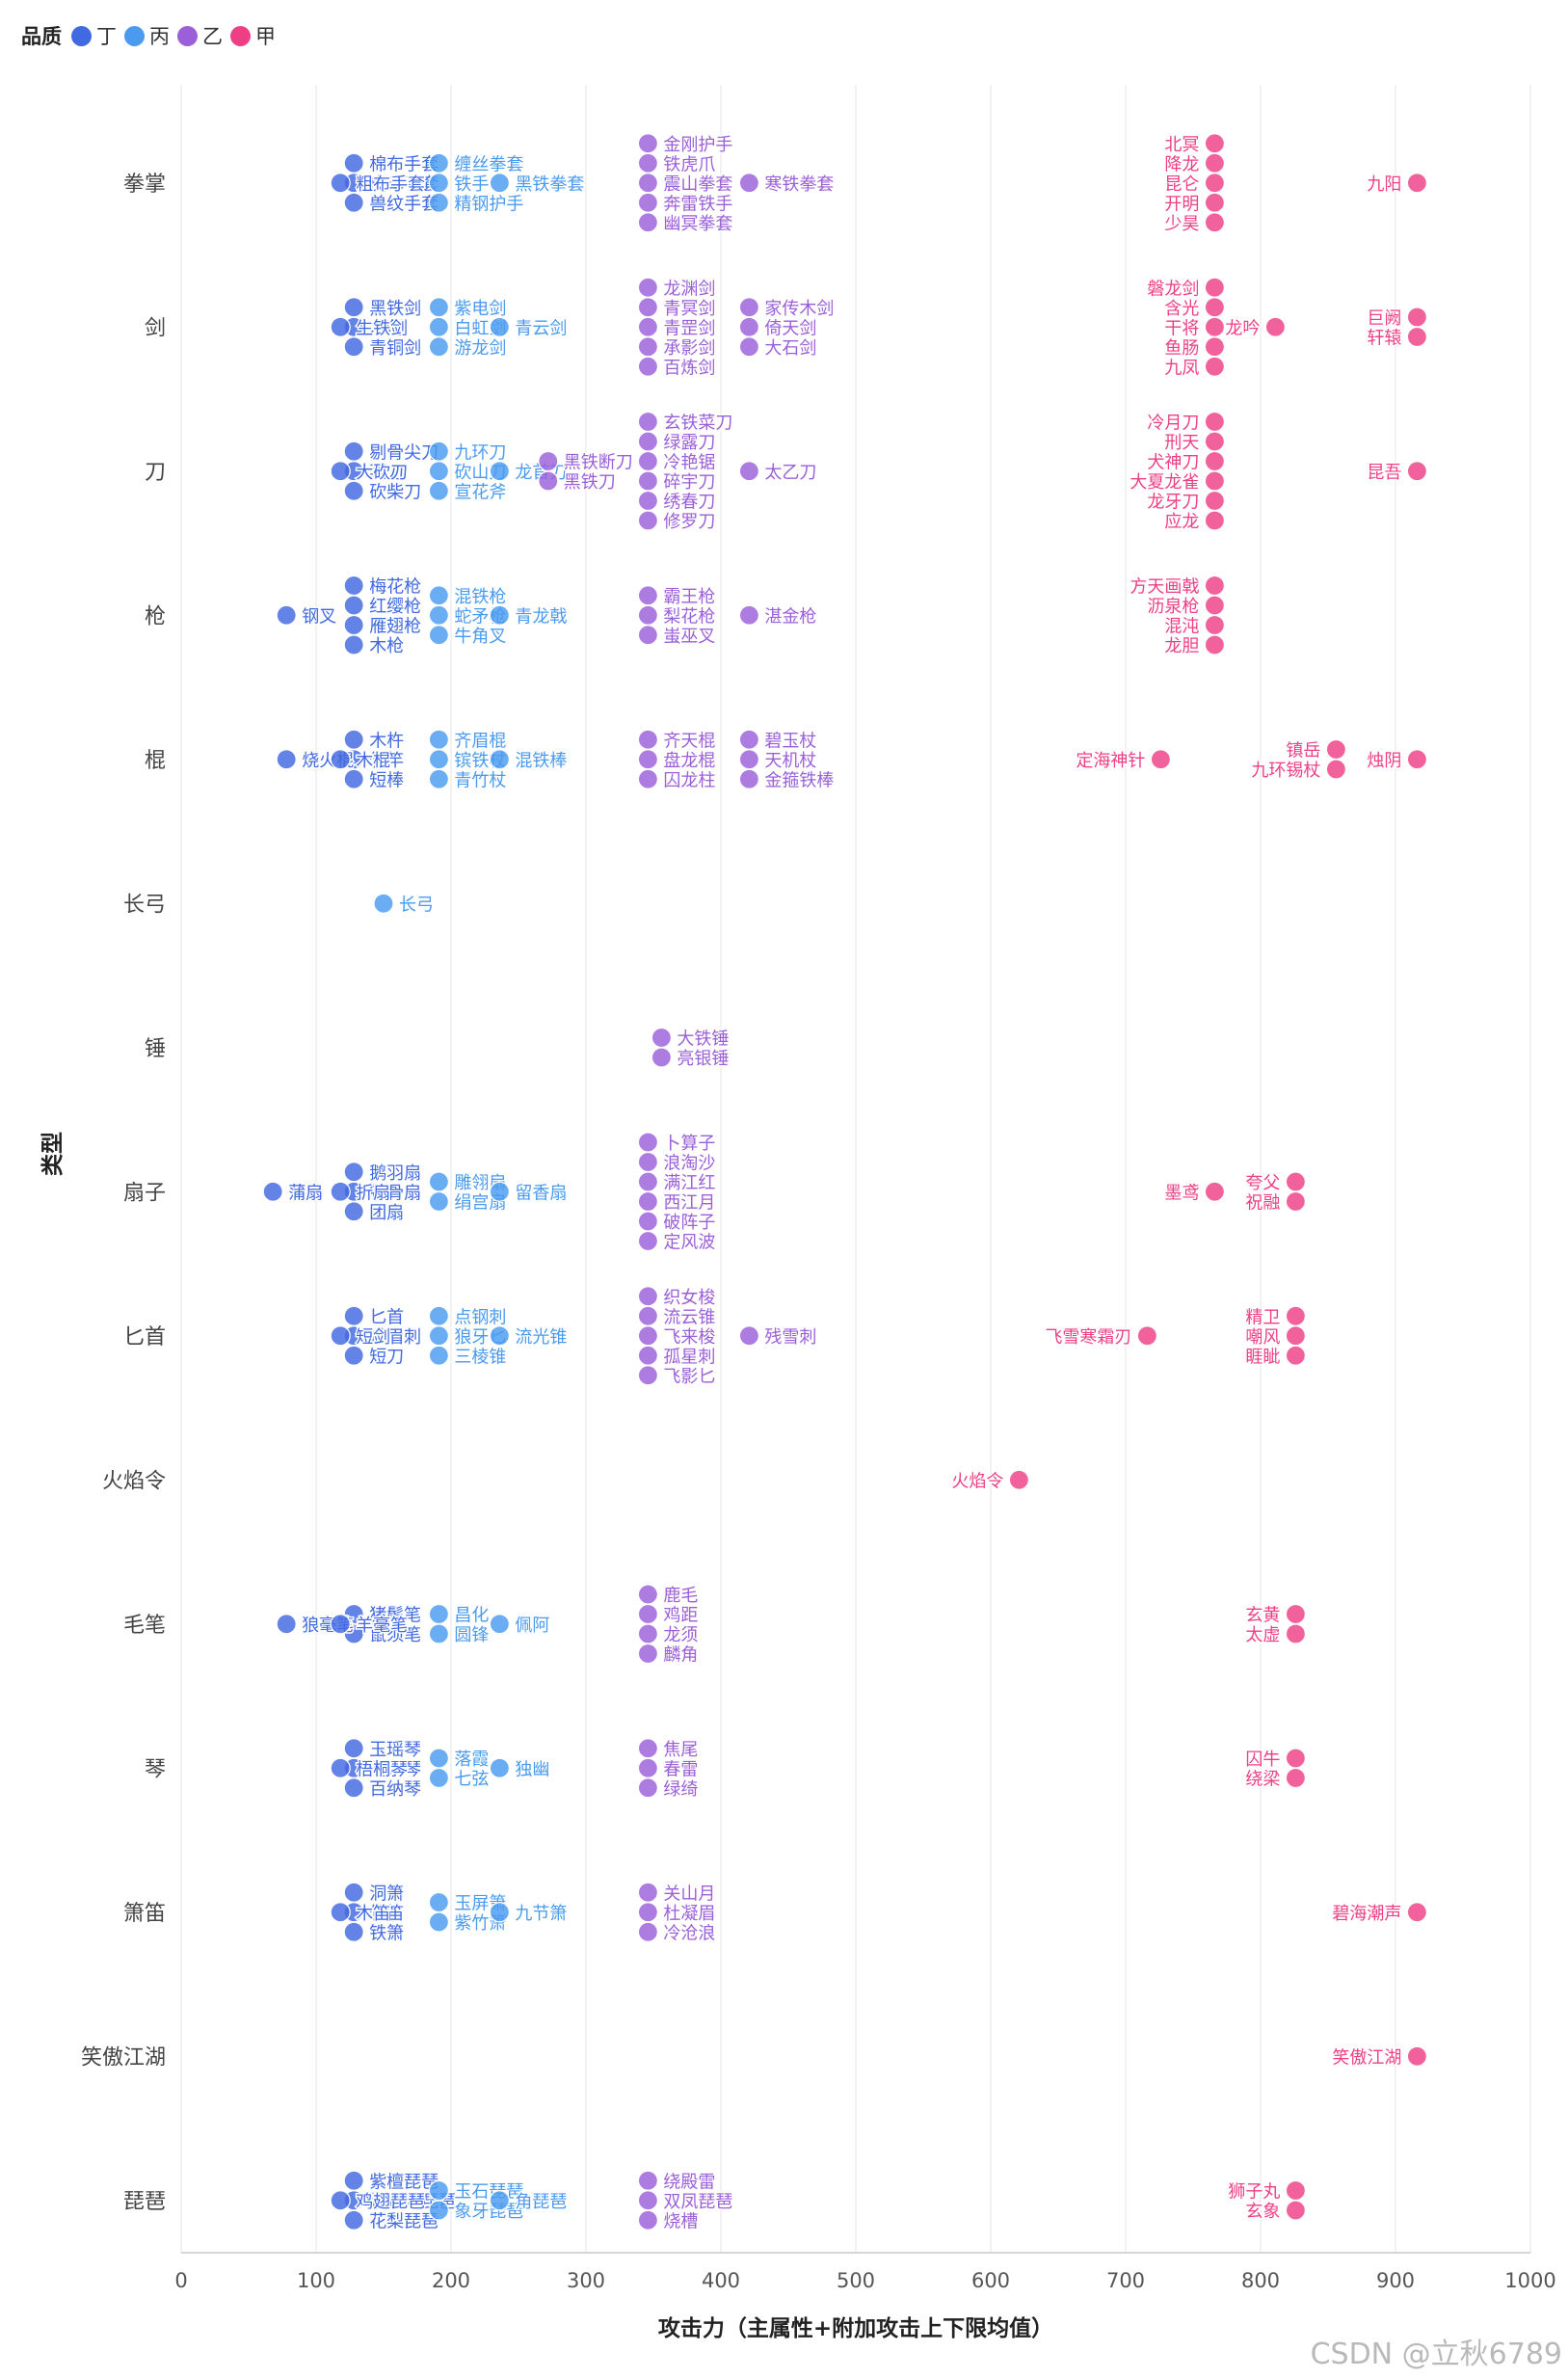 Image resolution: width=1568 pixels, height=2378 pixels. Describe the element at coordinates (200, 35) in the screenshot. I see `legend-item-yi: 乙` at that location.